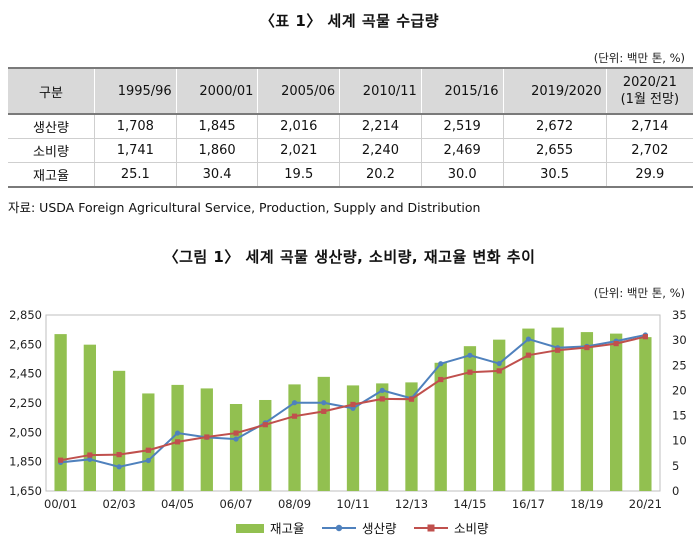 The height and width of the screenshot is (543, 699). I want to click on legend-label-production: 생산량, so click(379, 528).